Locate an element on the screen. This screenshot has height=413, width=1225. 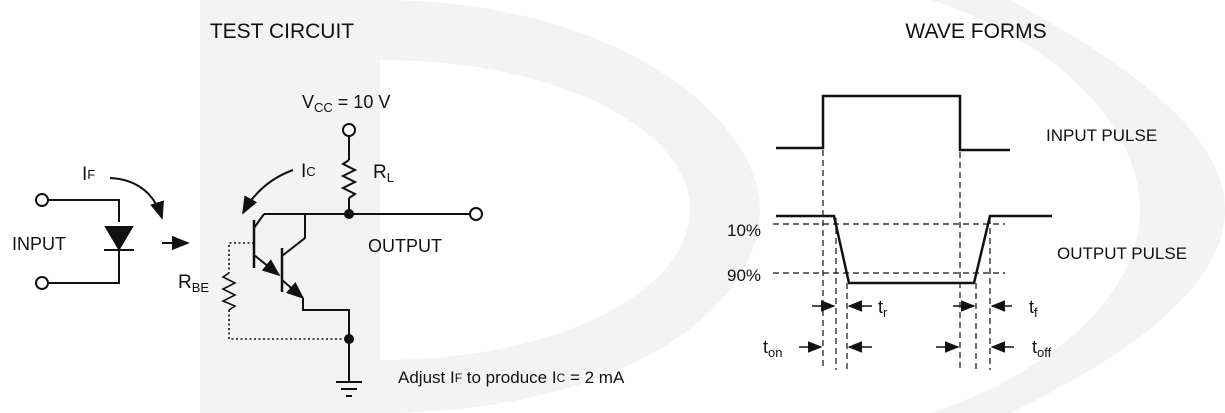
input-terminal-top is located at coordinates (42, 200).